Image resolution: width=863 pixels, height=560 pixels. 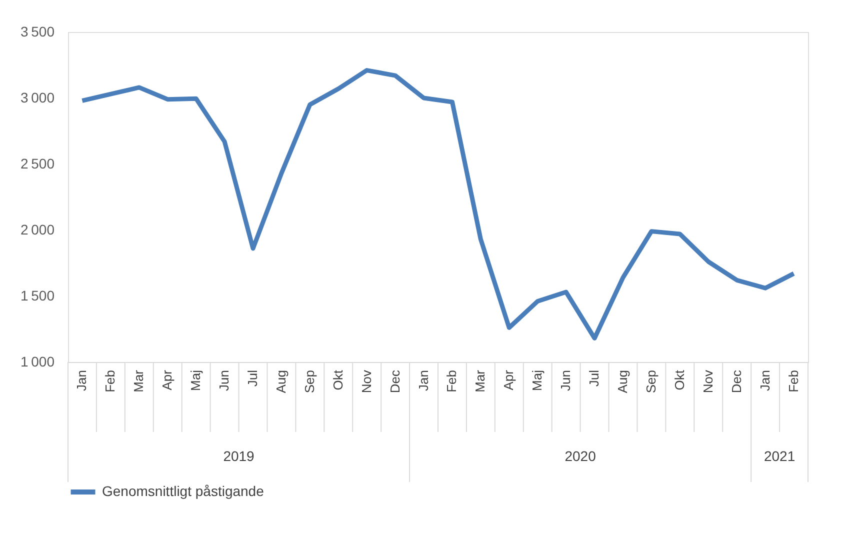 What do you see at coordinates (37, 362) in the screenshot?
I see `y-tick-label: 1 000` at bounding box center [37, 362].